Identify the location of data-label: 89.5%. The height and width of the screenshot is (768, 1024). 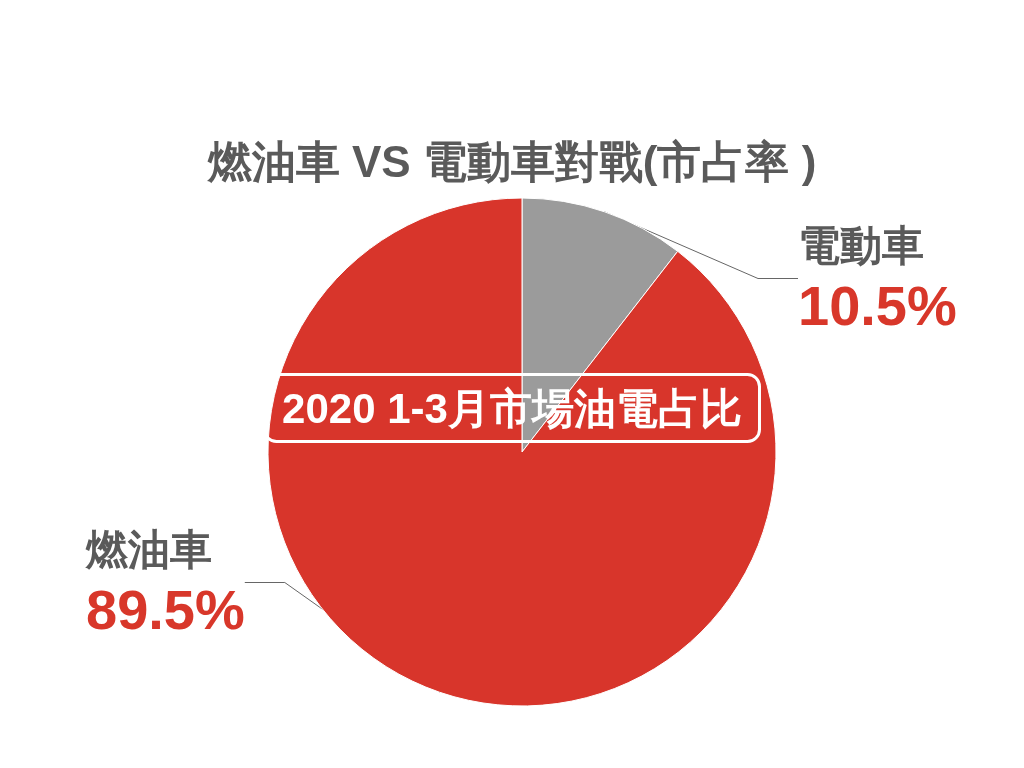
(165, 609).